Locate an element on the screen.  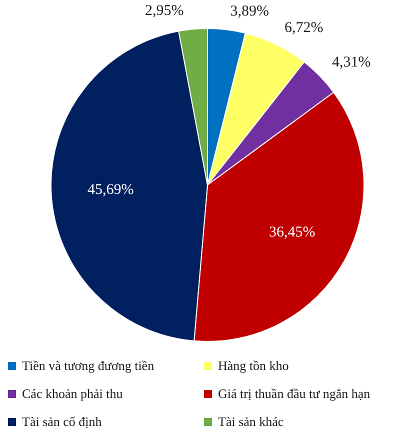
data-label: 2,95% is located at coordinates (164, 11).